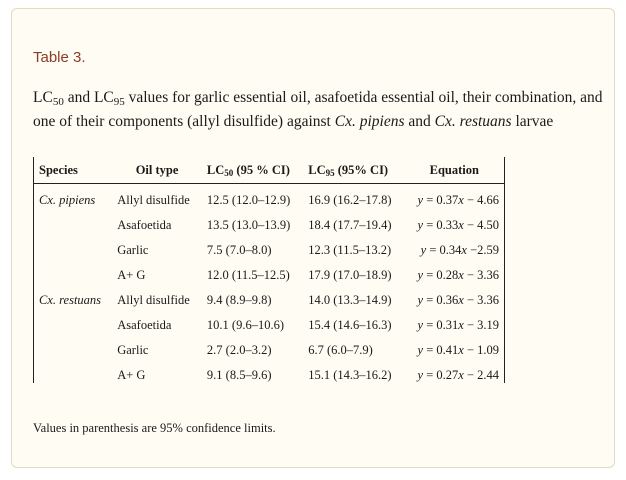  What do you see at coordinates (458, 225) in the screenshot?
I see `equation-cell: y = 0.33x − 4.50` at bounding box center [458, 225].